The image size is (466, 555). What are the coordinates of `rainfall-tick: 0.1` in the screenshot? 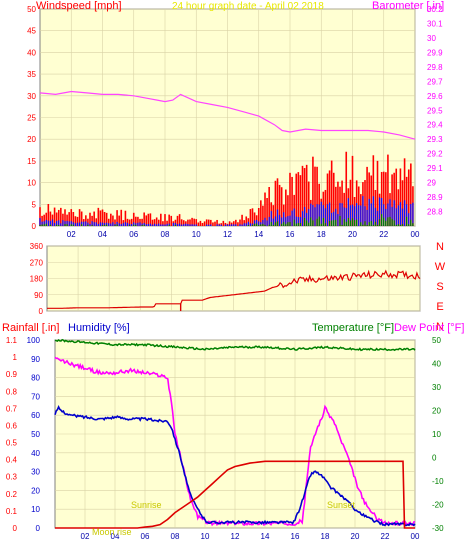 It's located at (12, 511).